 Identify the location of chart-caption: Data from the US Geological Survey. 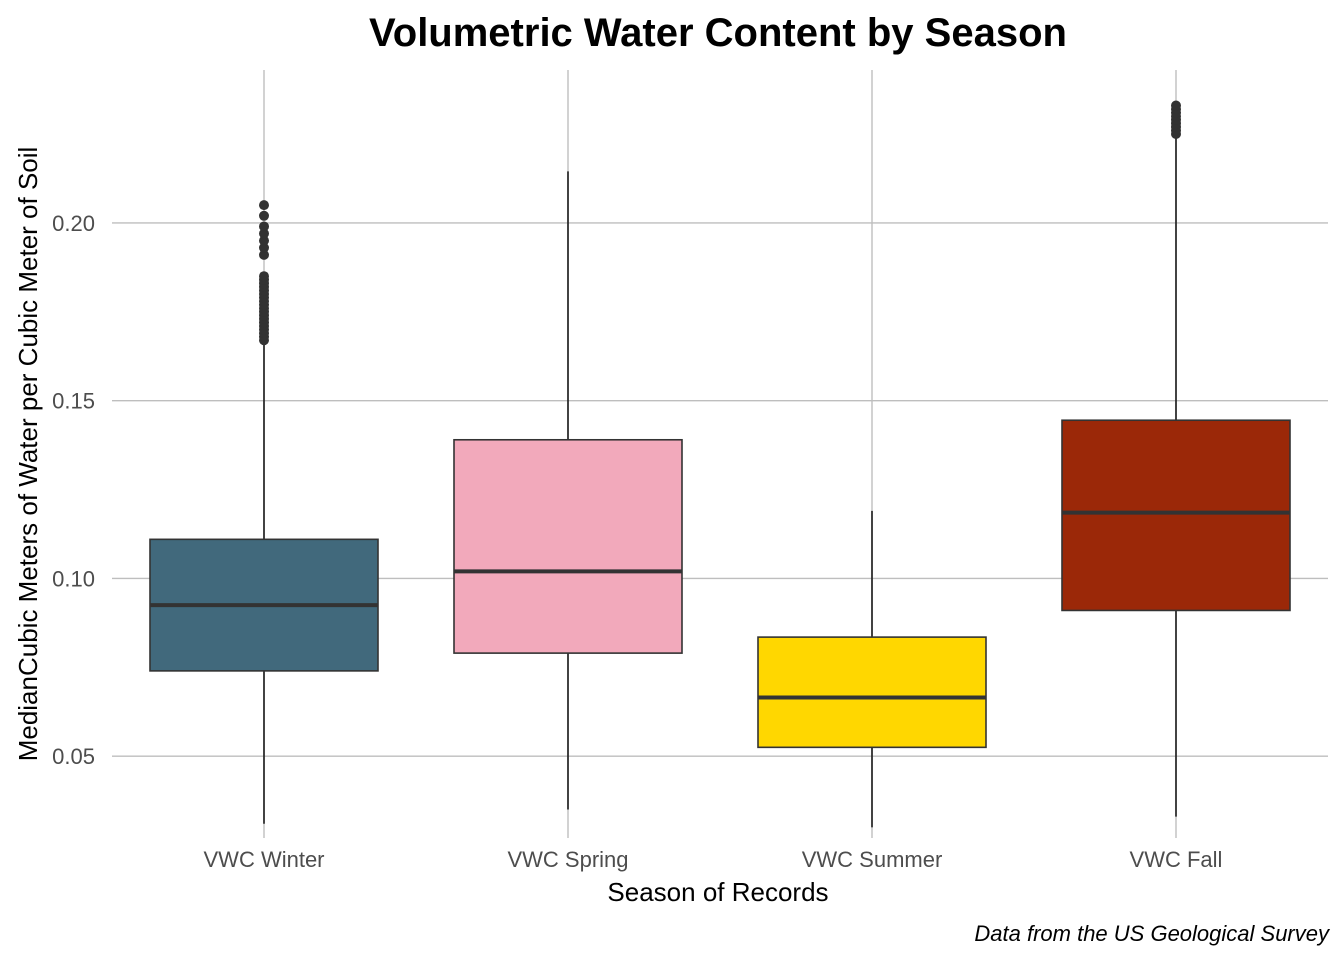
(1152, 933).